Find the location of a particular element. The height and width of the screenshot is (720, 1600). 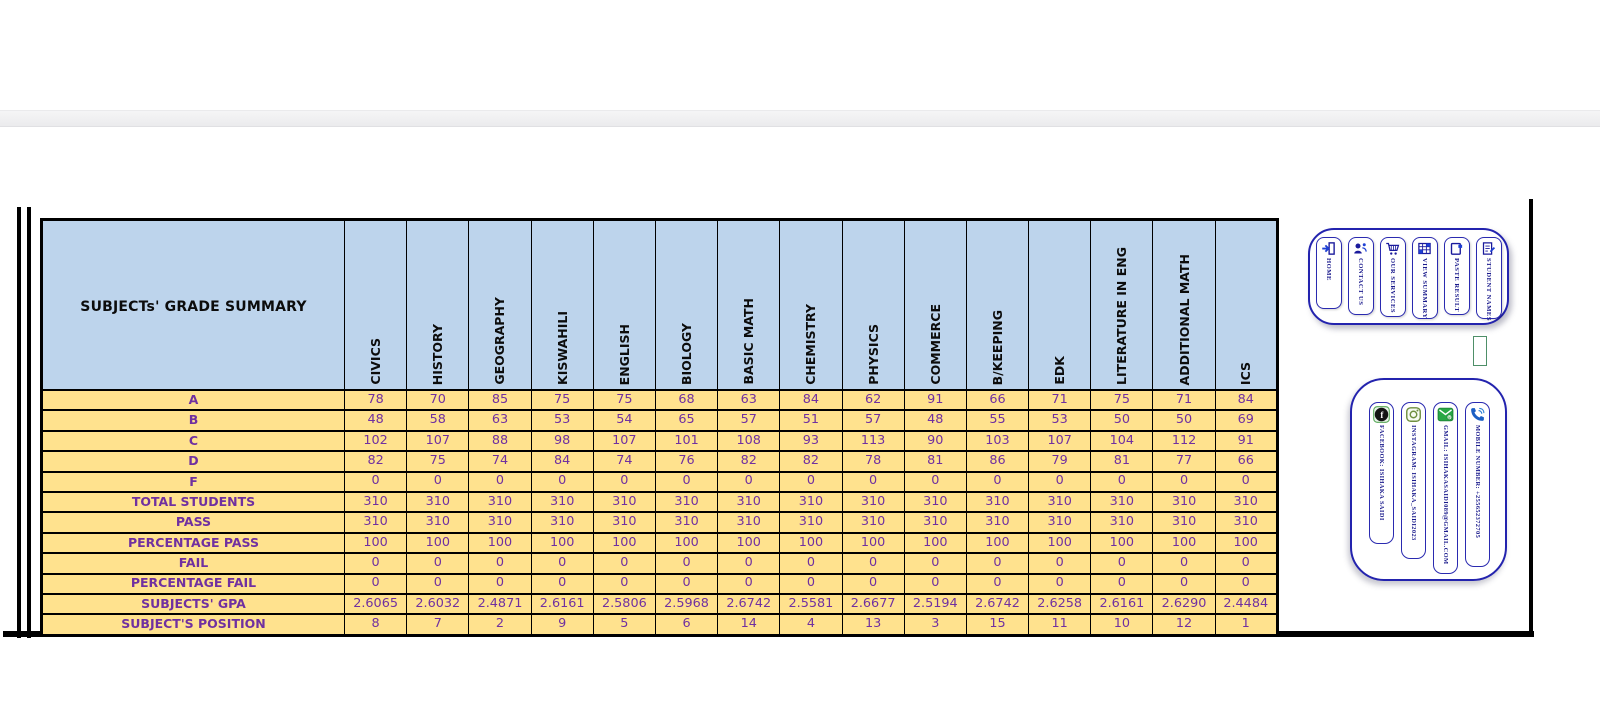

table-row: D 82 75 74 84 74 76 82 82 78 81 86 79 81 77 66 is located at coordinates (659, 461).